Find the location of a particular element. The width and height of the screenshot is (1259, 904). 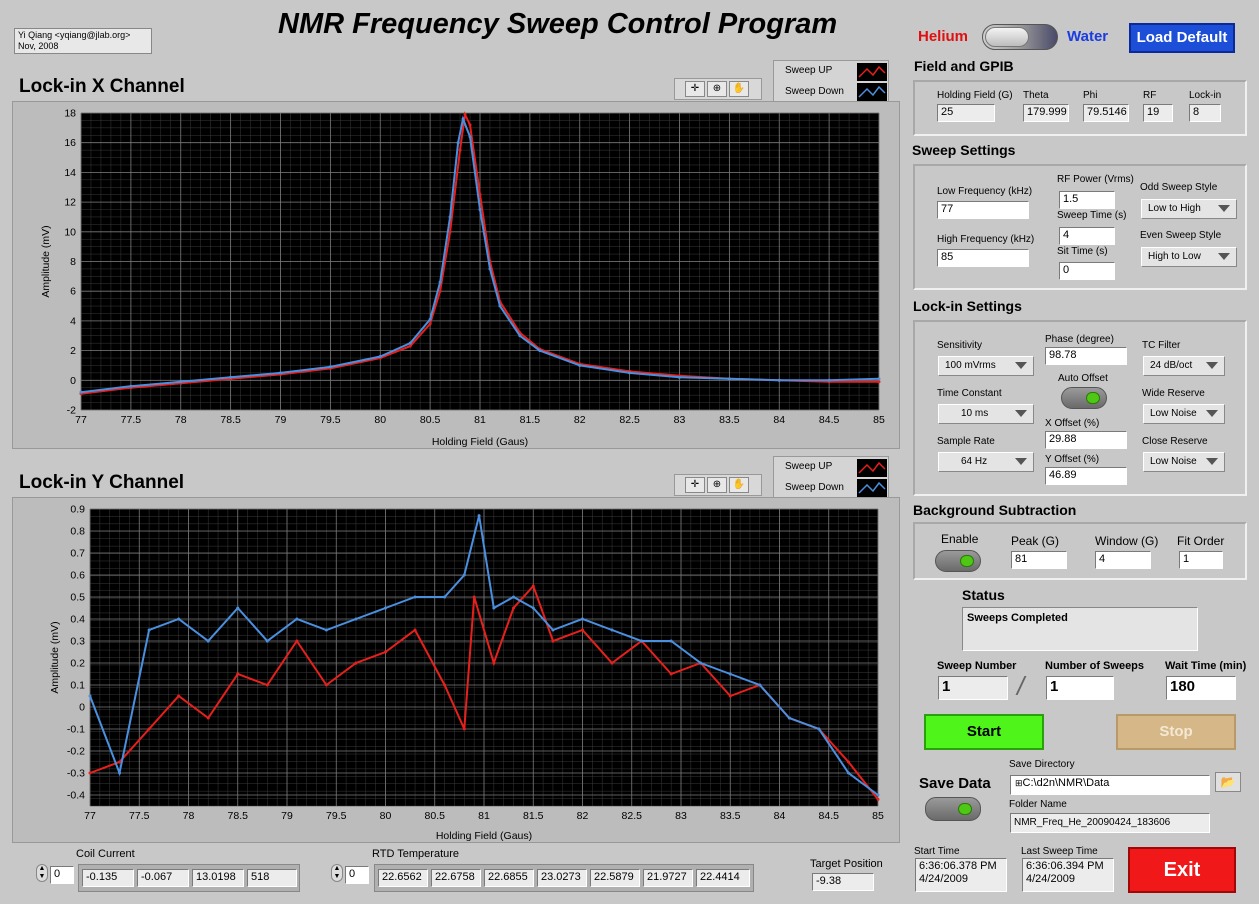

x-tick-label: 81 is located at coordinates (484, 816).